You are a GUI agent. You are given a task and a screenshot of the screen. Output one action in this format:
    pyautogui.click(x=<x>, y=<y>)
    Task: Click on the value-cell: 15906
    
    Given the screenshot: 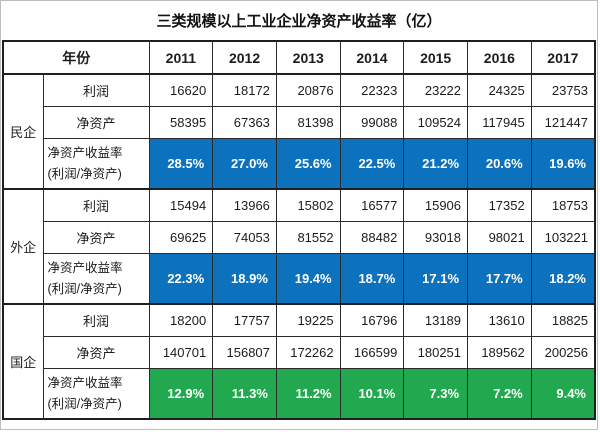 What is the action you would take?
    pyautogui.click(x=436, y=205)
    